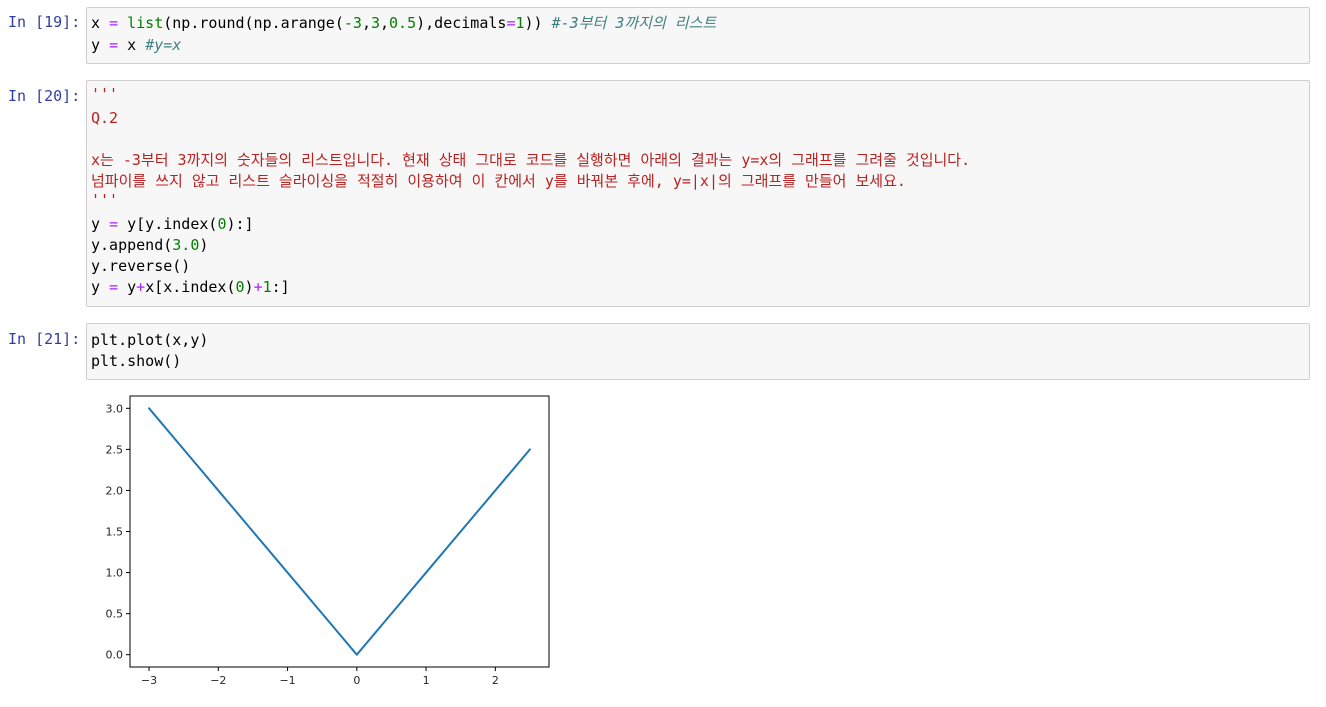 This screenshot has height=707, width=1326. Describe the element at coordinates (115, 614) in the screenshot. I see `y-tick-label: 0.5` at that location.